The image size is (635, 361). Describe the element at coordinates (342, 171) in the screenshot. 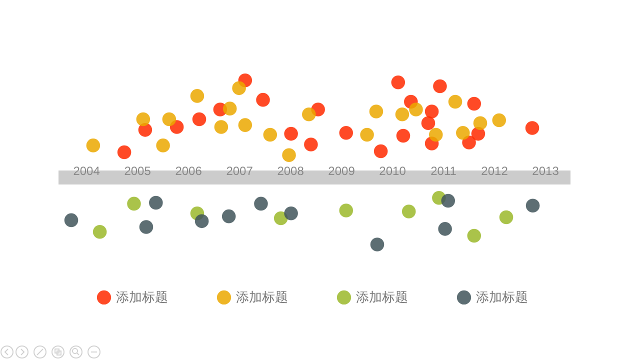

I see `x-tick-label: 2009` at that location.